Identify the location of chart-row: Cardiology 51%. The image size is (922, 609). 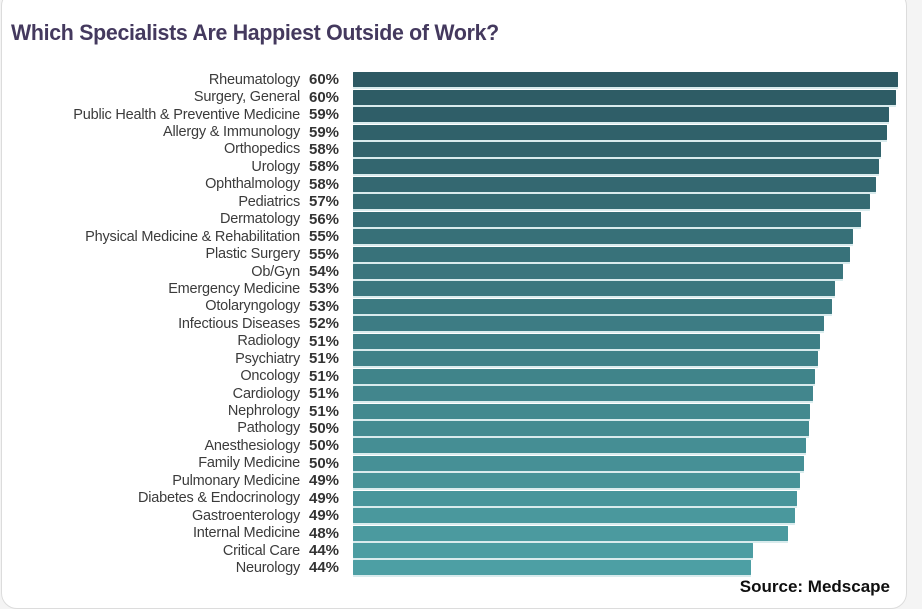
(458, 393).